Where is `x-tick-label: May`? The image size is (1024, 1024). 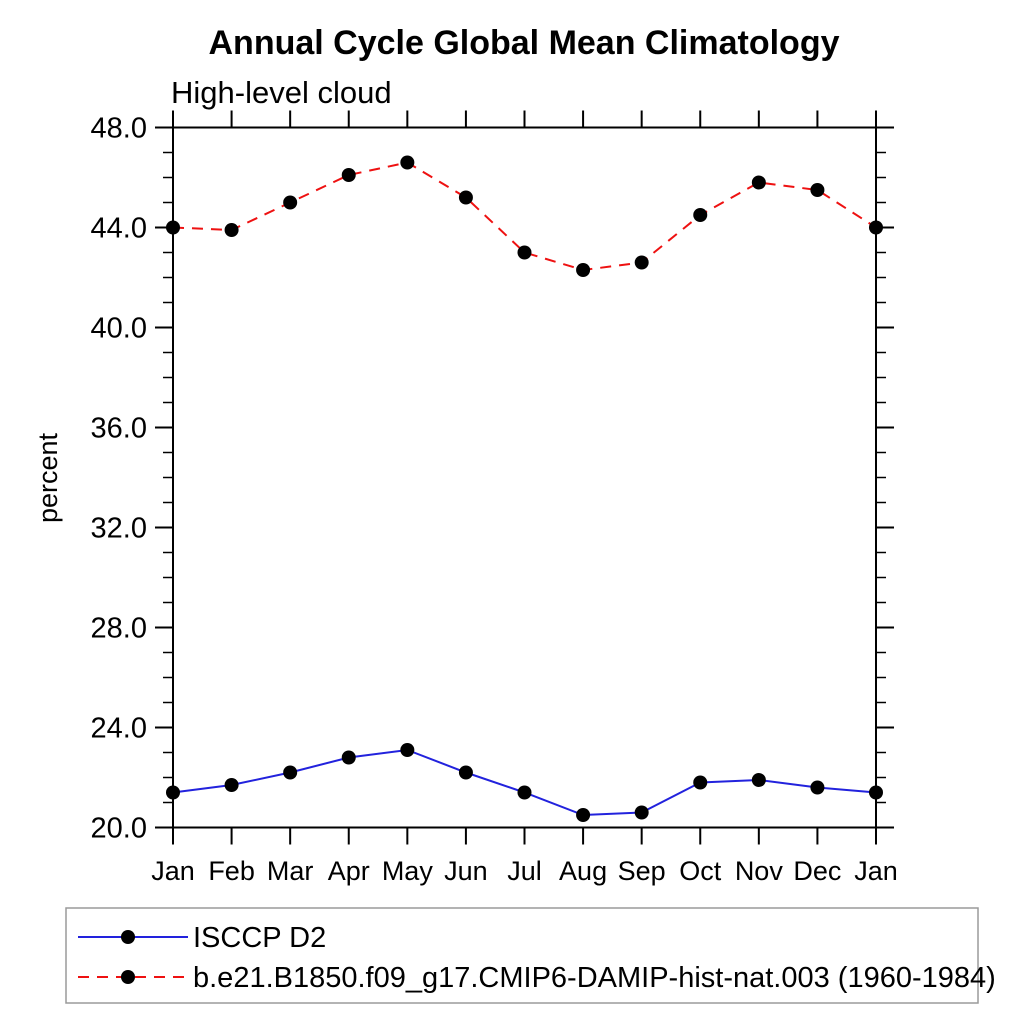
x-tick-label: May is located at coordinates (408, 871).